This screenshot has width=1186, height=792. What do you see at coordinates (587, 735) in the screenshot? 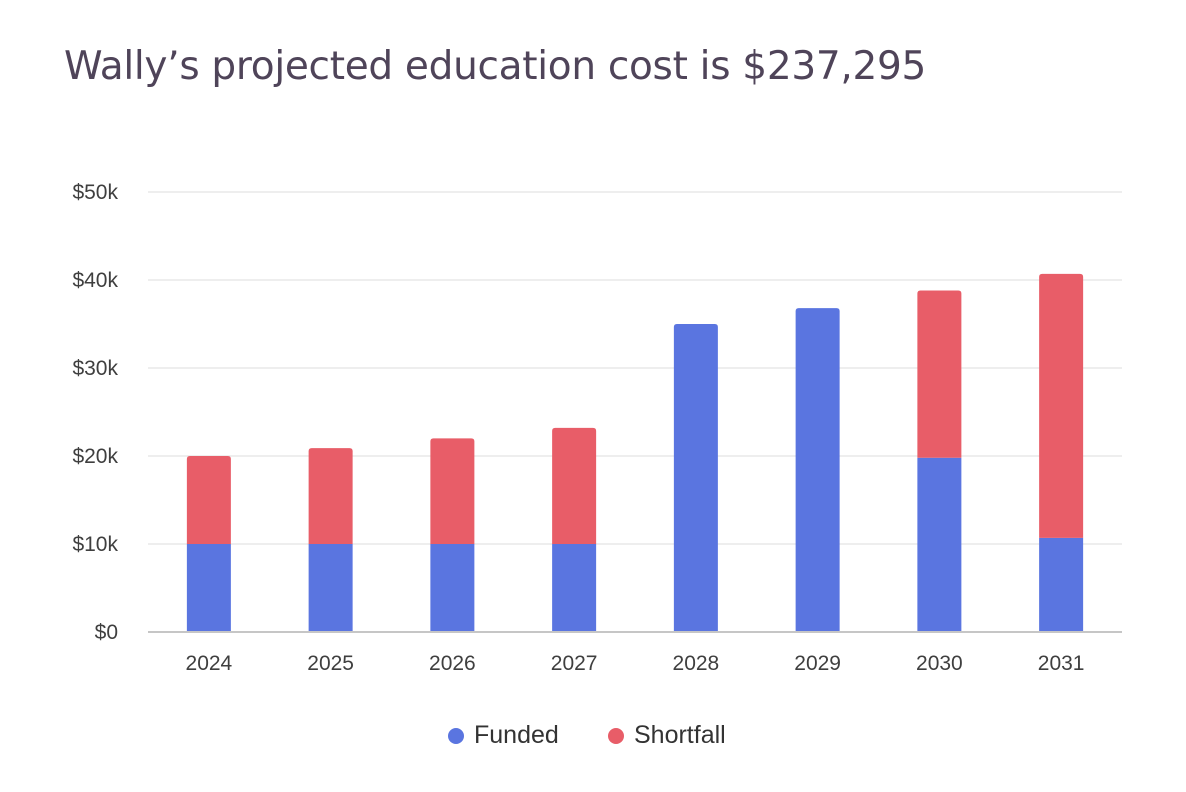
I see `legend: Funded Shortfall` at bounding box center [587, 735].